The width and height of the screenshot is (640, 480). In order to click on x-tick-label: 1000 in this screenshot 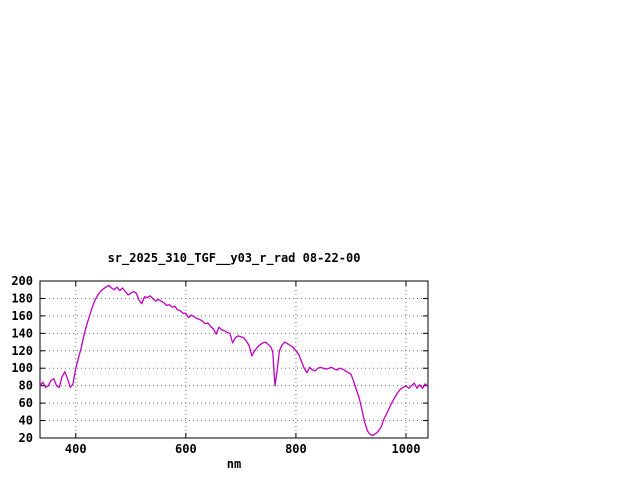, I will do `click(406, 449)`.